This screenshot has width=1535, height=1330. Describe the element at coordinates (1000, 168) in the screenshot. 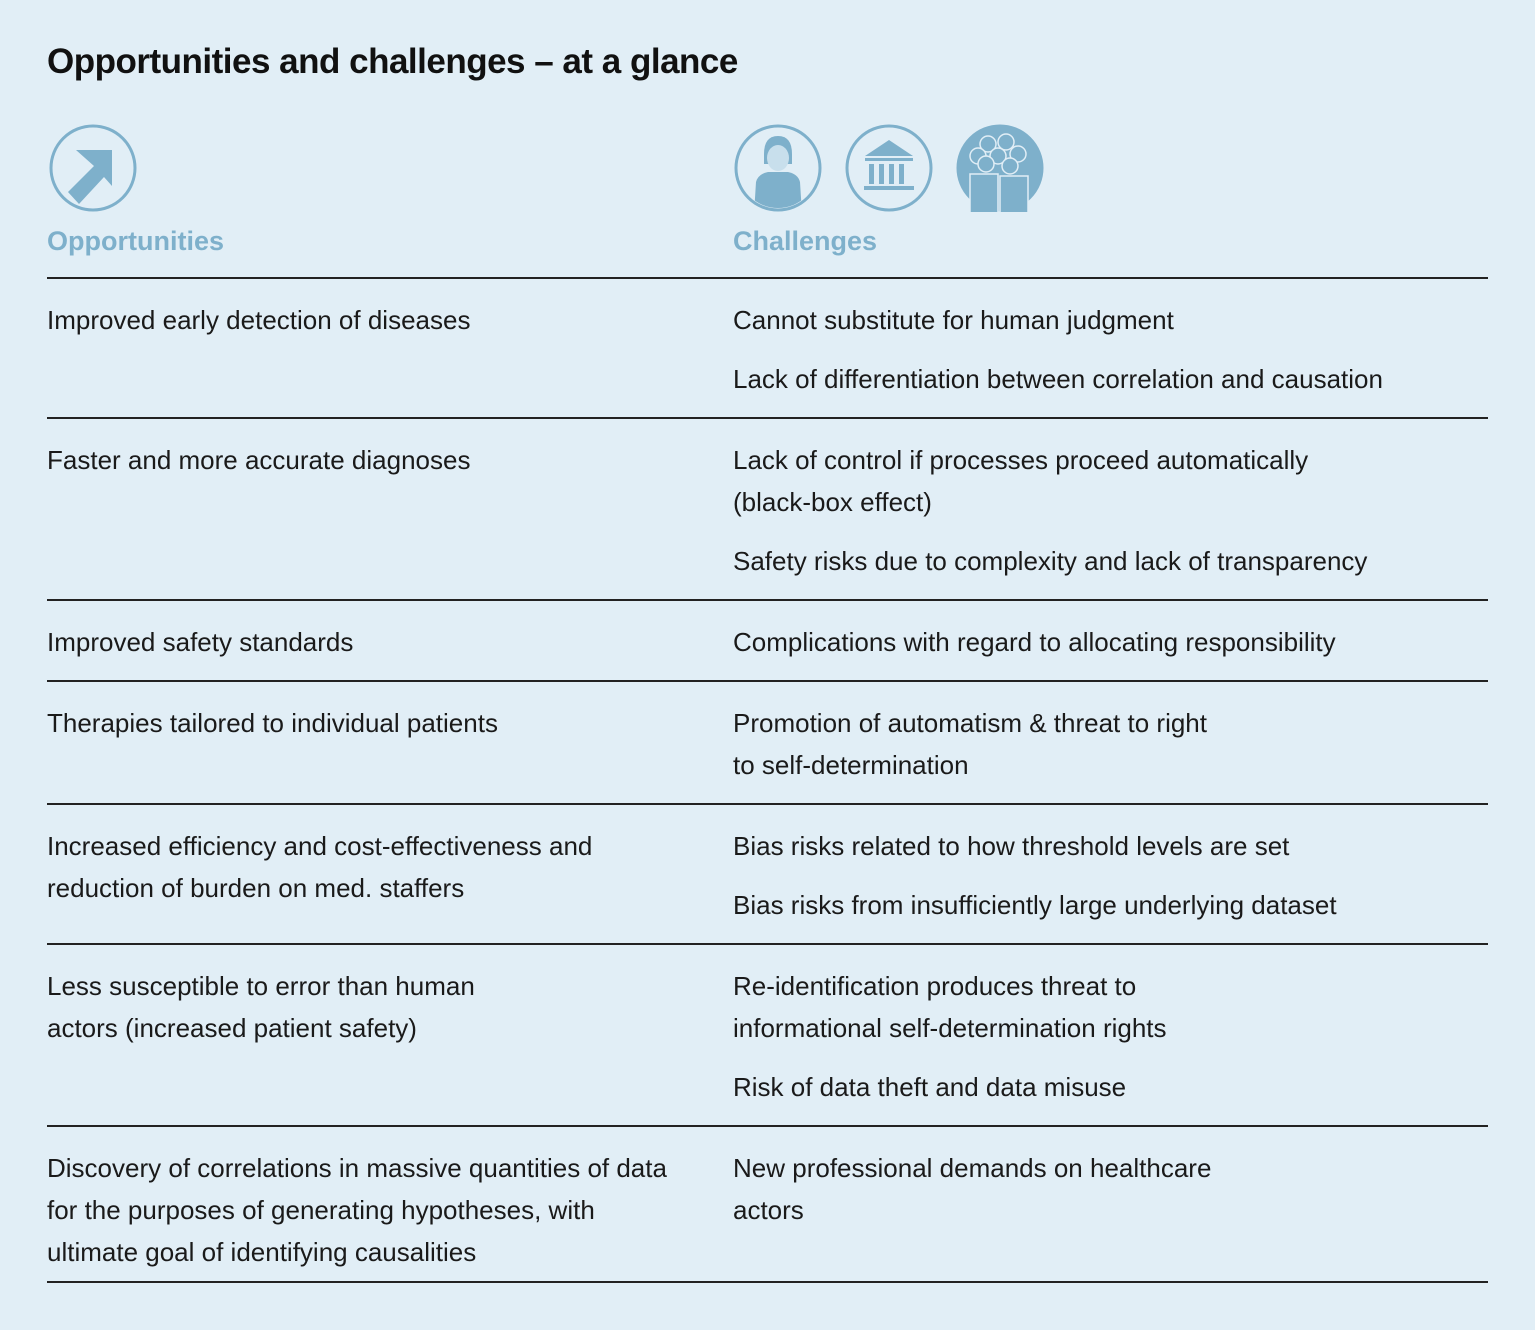

I see `group-icon` at that location.